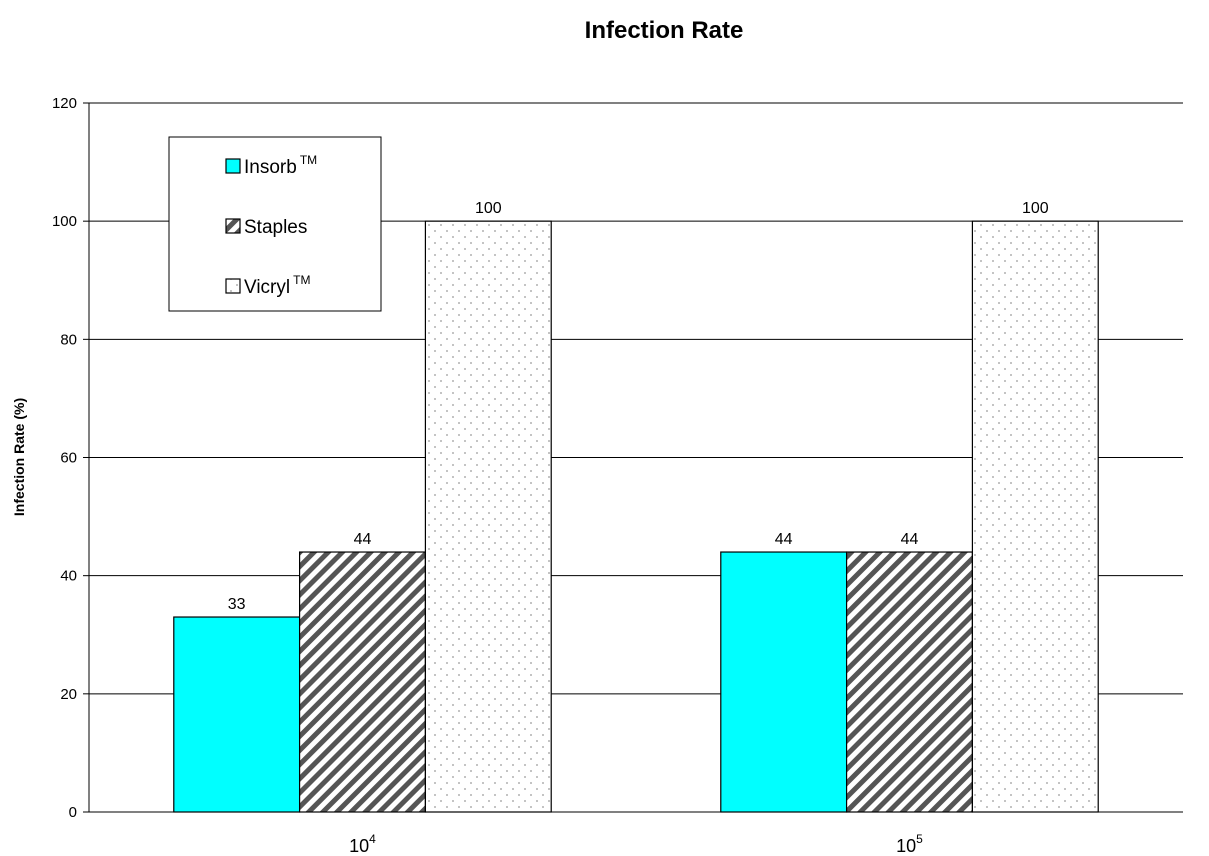  What do you see at coordinates (909, 844) in the screenshot?
I see `x-tick-label: 10⁵` at bounding box center [909, 844].